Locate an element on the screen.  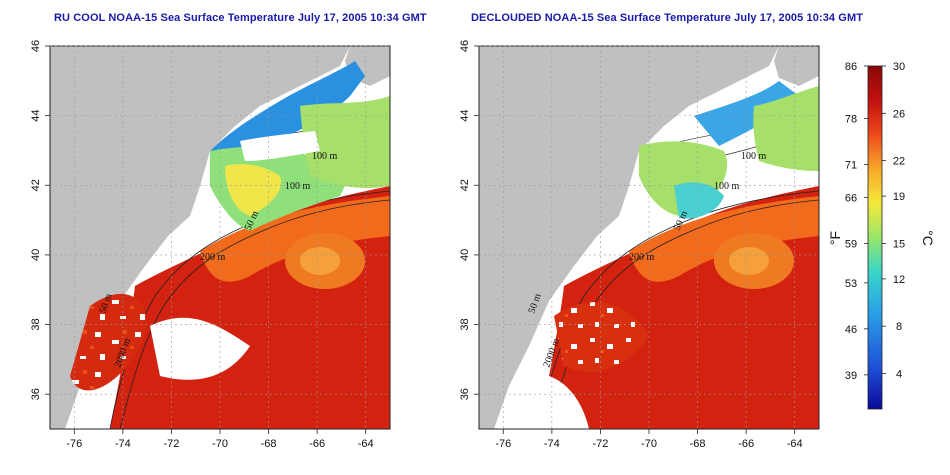
colorbar: 30 26 22 19 15 12 8 4 86 78 71 66 59 53 46 39 °F °C is located at coordinates (881, 235).